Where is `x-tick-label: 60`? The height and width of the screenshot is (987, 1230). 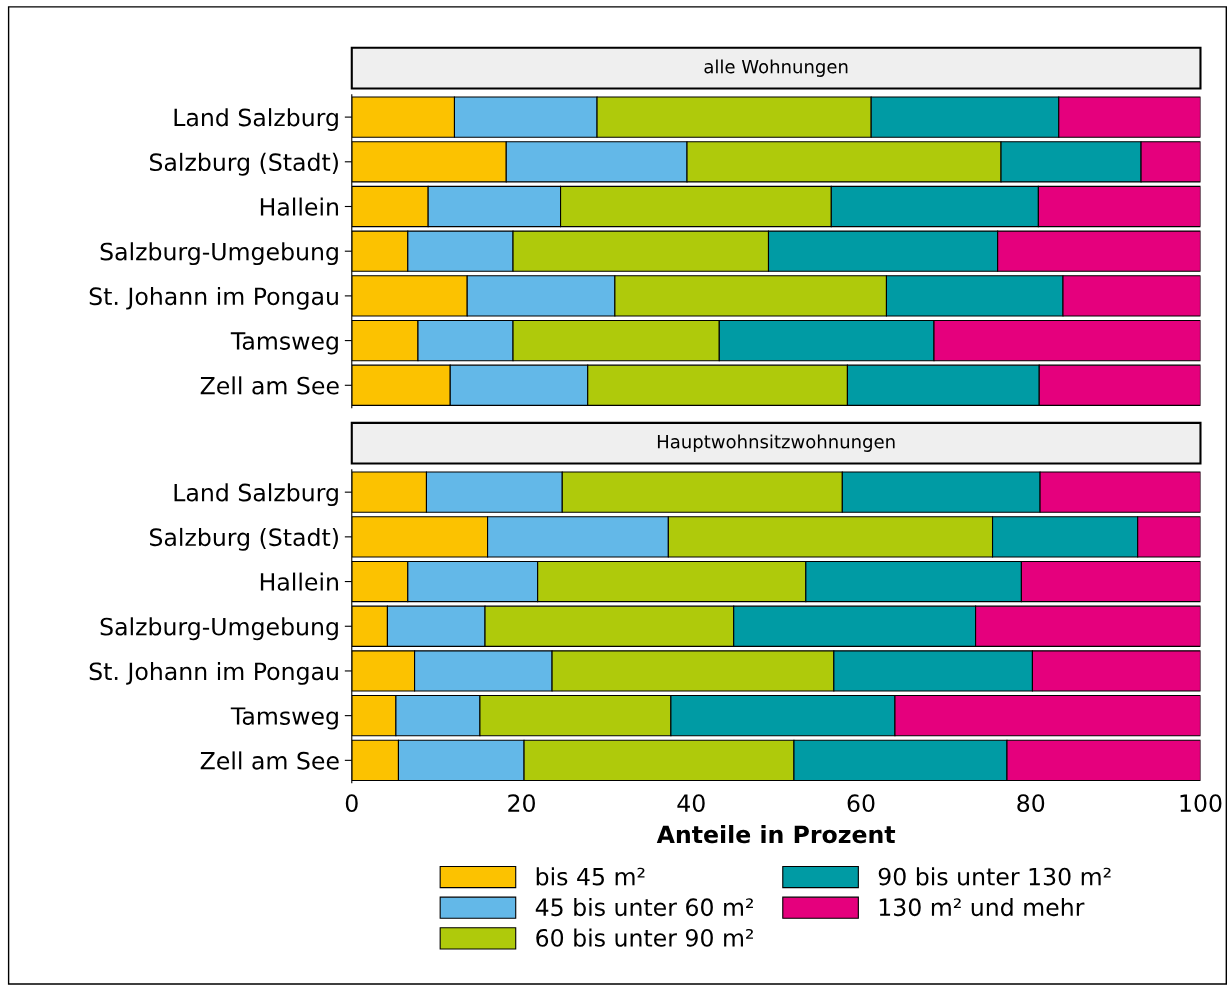 x-tick-label: 60 is located at coordinates (861, 803).